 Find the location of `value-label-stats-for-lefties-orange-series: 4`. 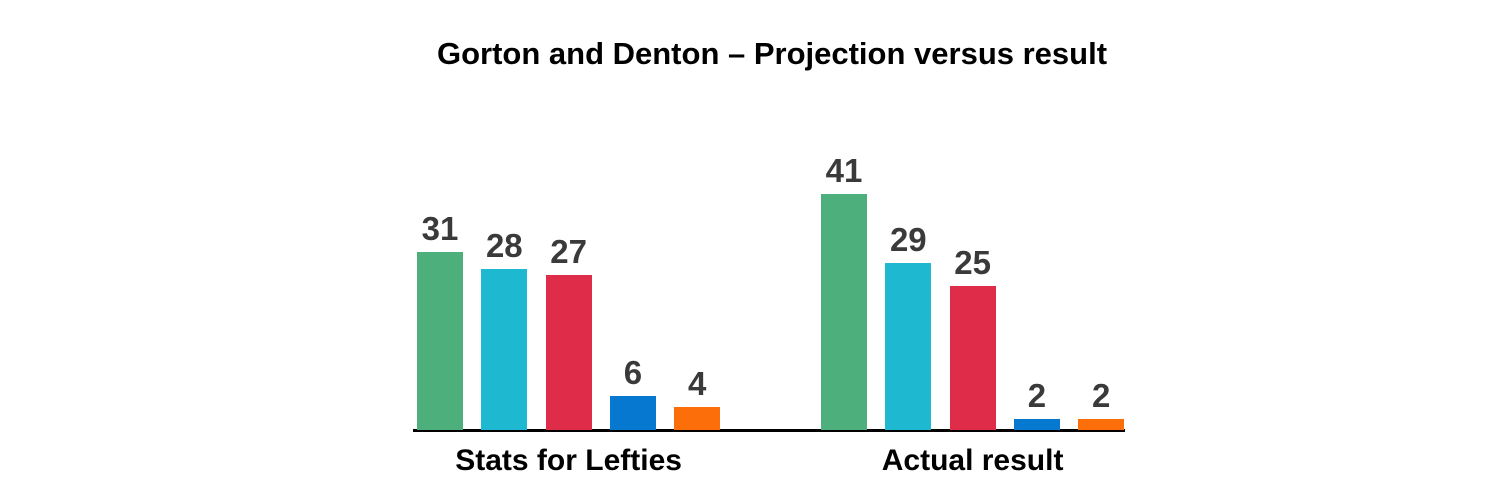

value-label-stats-for-lefties-orange-series: 4 is located at coordinates (697, 383).